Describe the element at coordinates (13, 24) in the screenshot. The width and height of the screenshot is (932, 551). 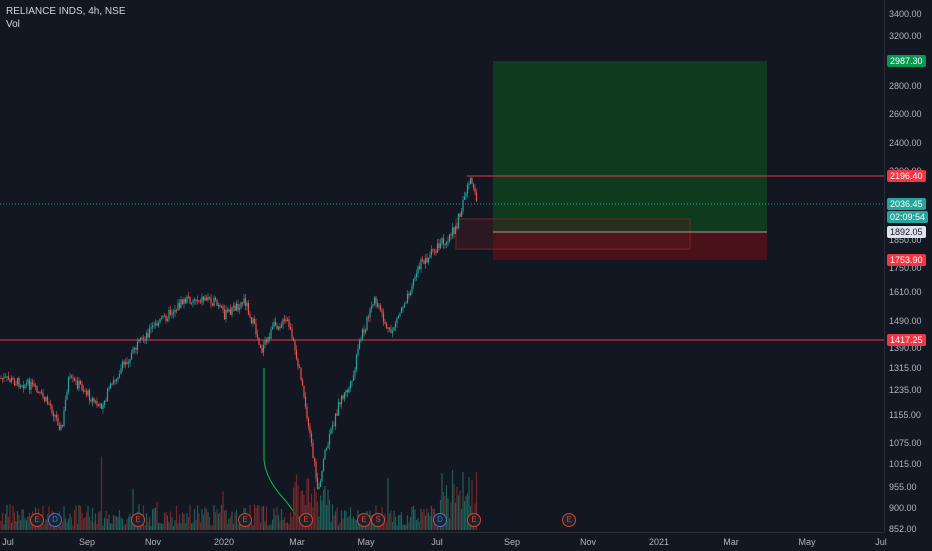
I see `volume-indicator-label: Vol` at that location.